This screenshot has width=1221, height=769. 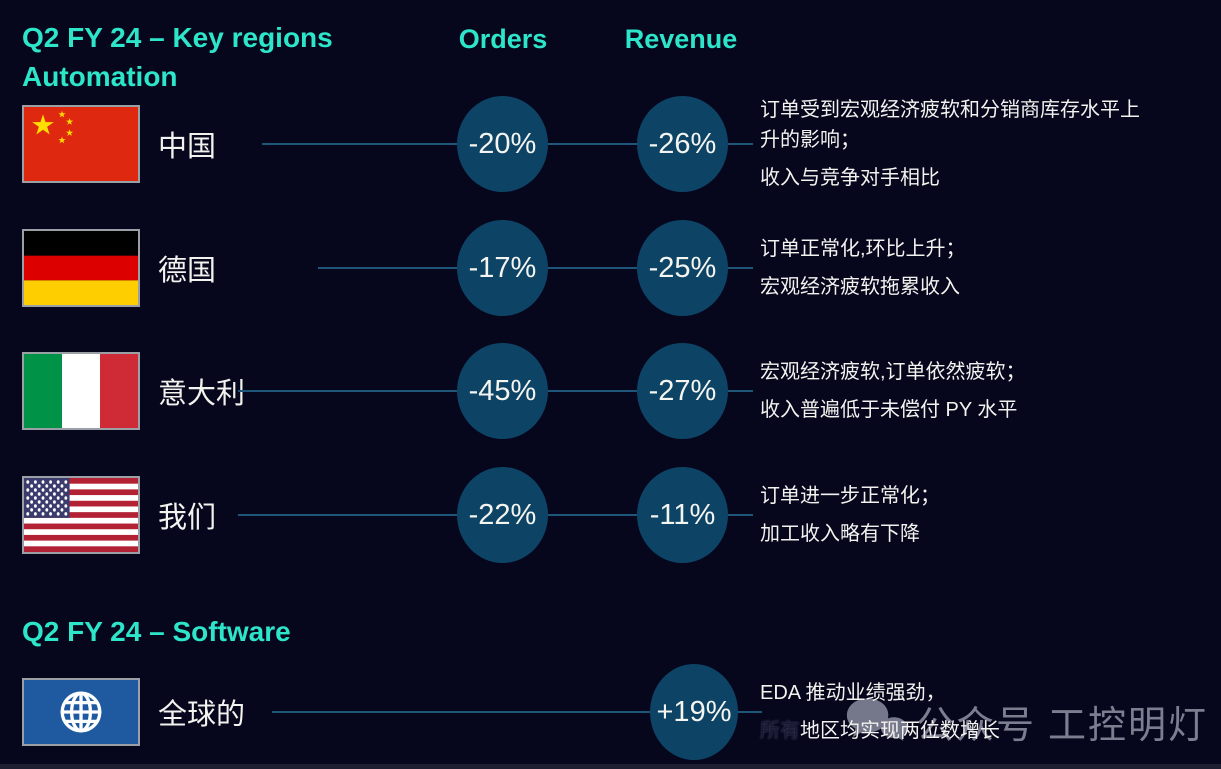 What do you see at coordinates (853, 693) in the screenshot?
I see `note-text: EDA 推动业绩强劲，` at bounding box center [853, 693].